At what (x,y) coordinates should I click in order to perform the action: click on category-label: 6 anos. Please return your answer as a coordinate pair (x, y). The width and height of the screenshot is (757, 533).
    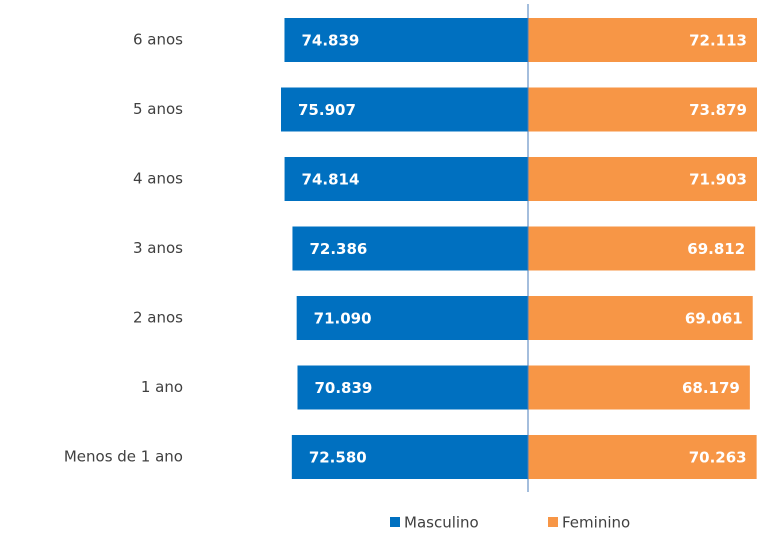
    Looking at the image, I should click on (158, 40).